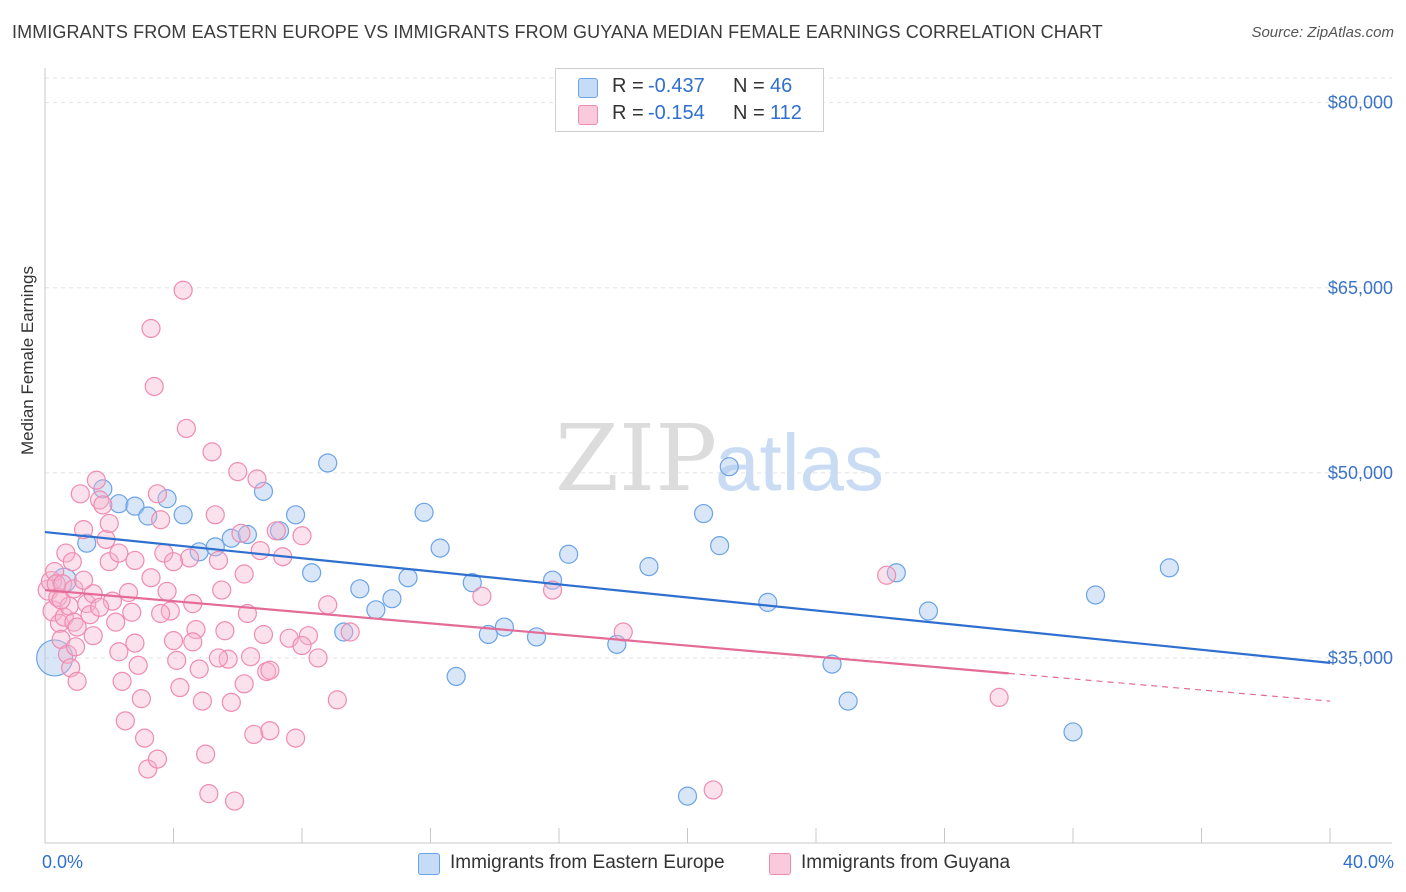 The image size is (1406, 892). Describe the element at coordinates (588, 115) in the screenshot. I see `legend-swatch-guyana` at that location.